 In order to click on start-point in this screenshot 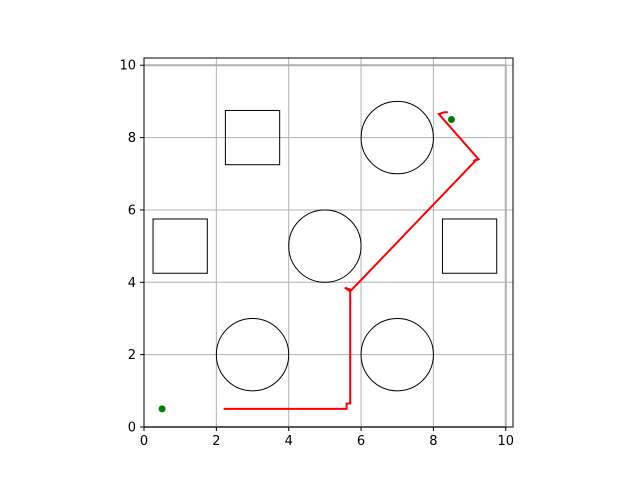, I will do `click(162, 409)`.